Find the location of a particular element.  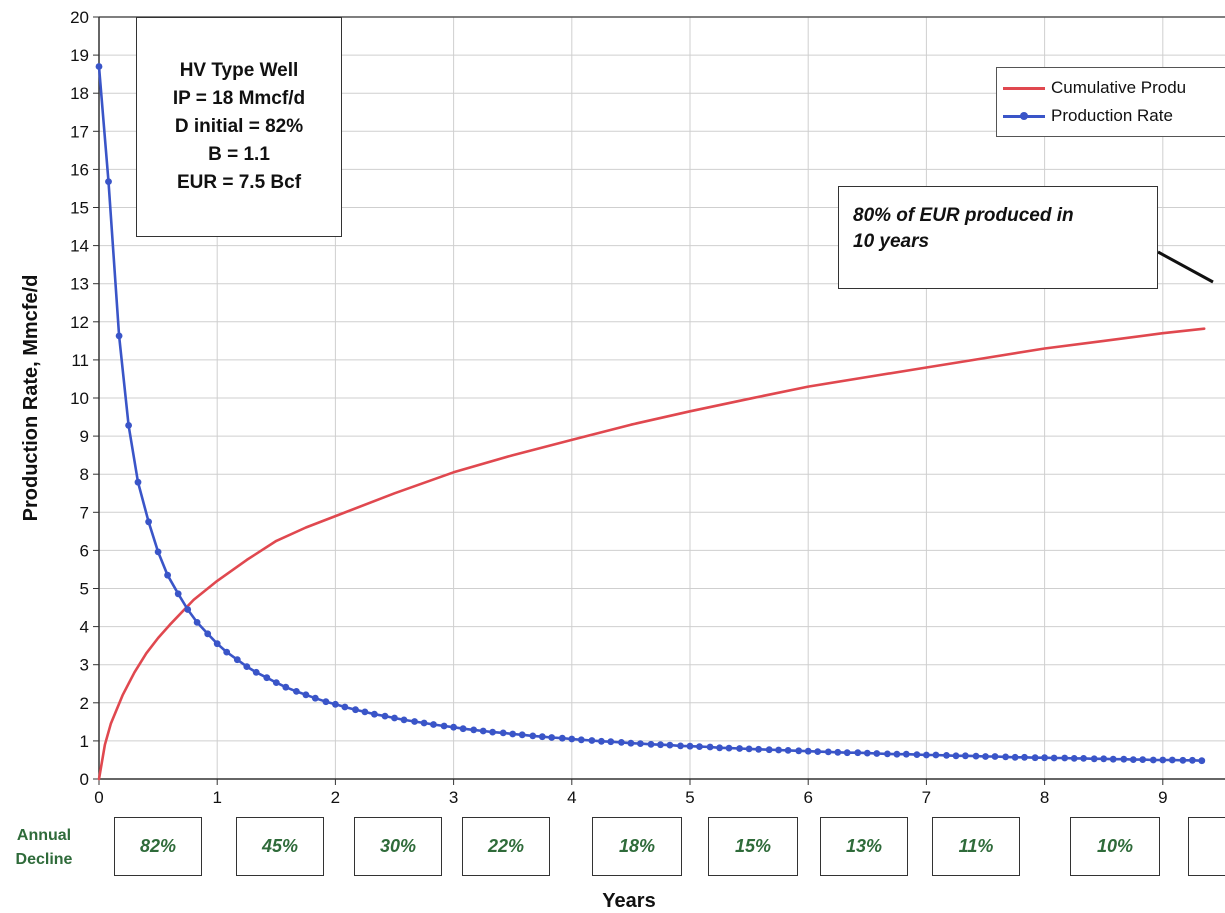

decline-box-year-9: 10% is located at coordinates (1115, 846).